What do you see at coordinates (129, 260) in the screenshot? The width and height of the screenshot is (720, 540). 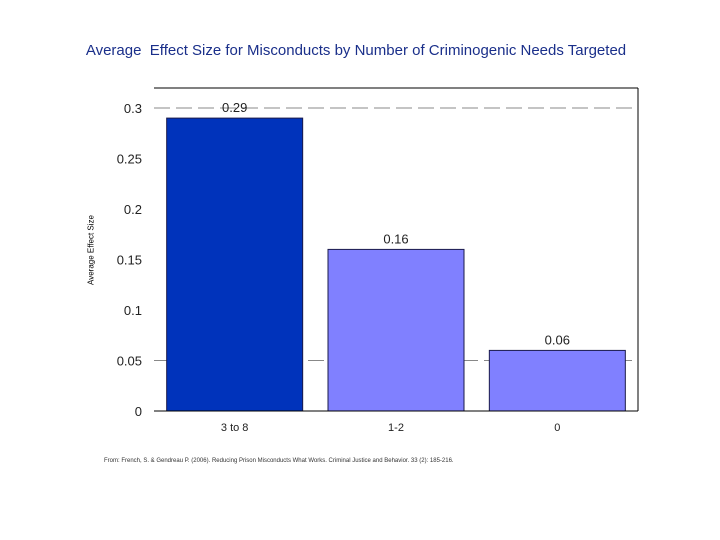 I see `y-tick-label: 0.15` at bounding box center [129, 260].